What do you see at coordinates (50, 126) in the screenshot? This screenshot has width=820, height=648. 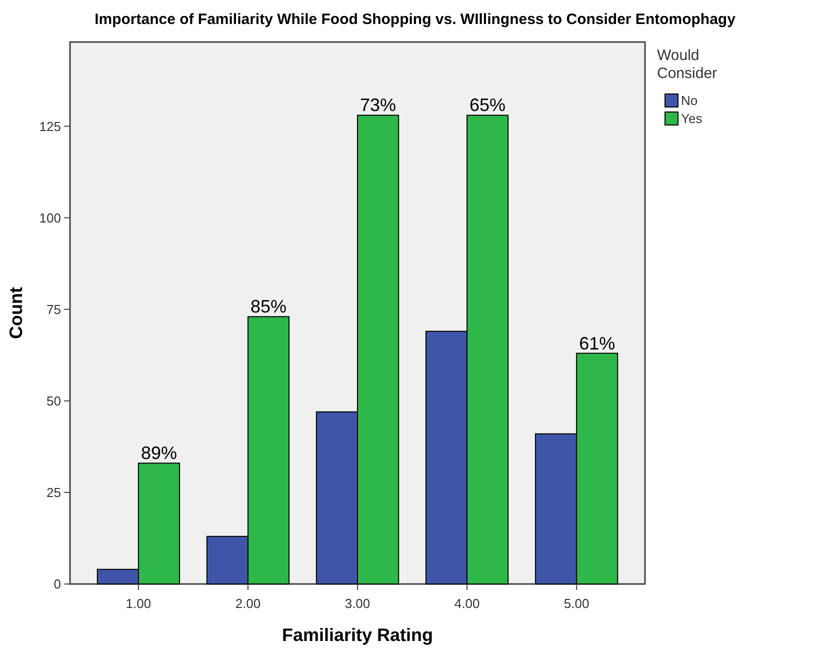 I see `y-tick-label: 125` at bounding box center [50, 126].